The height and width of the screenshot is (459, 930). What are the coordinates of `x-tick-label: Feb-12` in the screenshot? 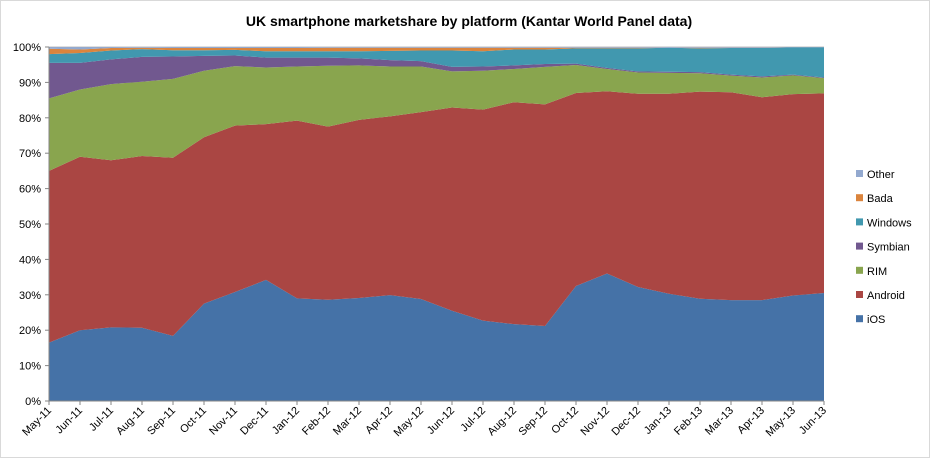 It's located at (316, 421).